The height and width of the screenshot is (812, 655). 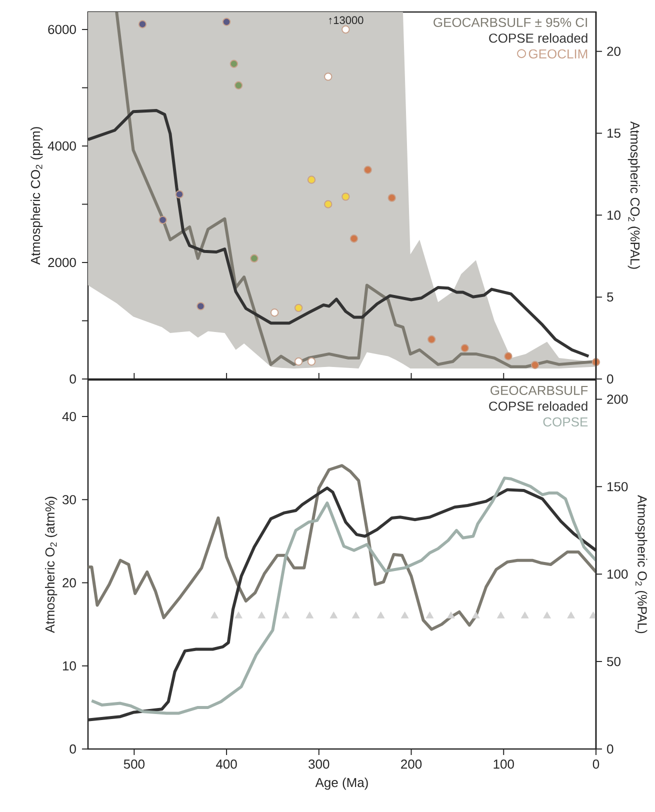 I want to click on y-tick-label: 30, so click(x=69, y=499).